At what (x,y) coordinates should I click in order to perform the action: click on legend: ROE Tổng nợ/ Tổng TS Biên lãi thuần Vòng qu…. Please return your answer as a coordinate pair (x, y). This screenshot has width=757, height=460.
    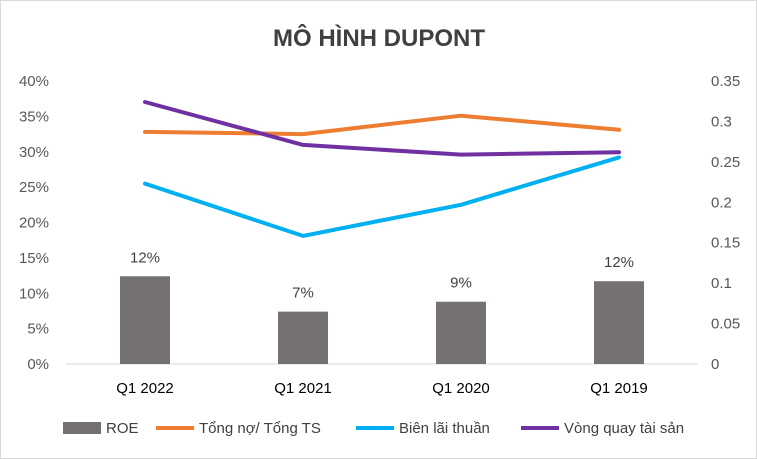
    Looking at the image, I should click on (373, 428).